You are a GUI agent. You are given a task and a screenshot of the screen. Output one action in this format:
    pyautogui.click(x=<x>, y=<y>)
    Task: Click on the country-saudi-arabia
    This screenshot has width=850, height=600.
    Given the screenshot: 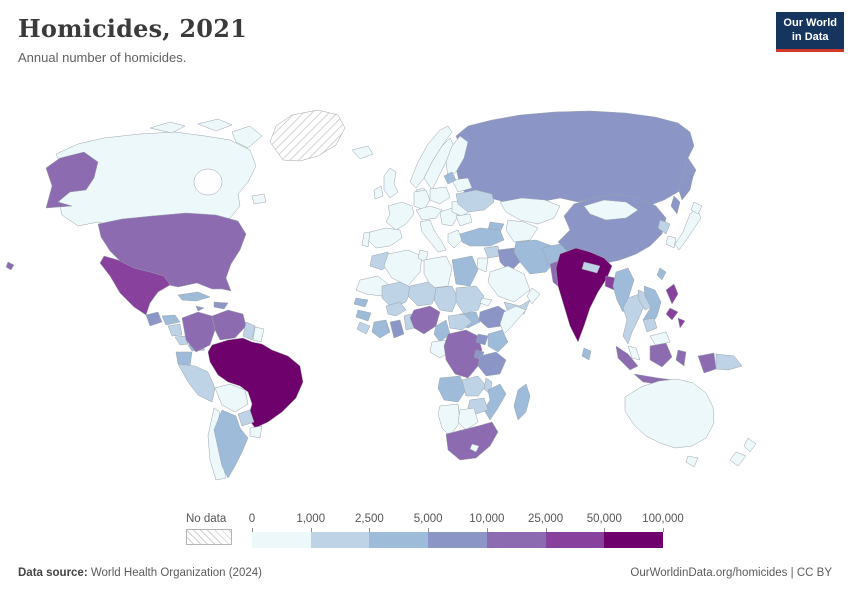 What is the action you would take?
    pyautogui.click(x=509, y=284)
    